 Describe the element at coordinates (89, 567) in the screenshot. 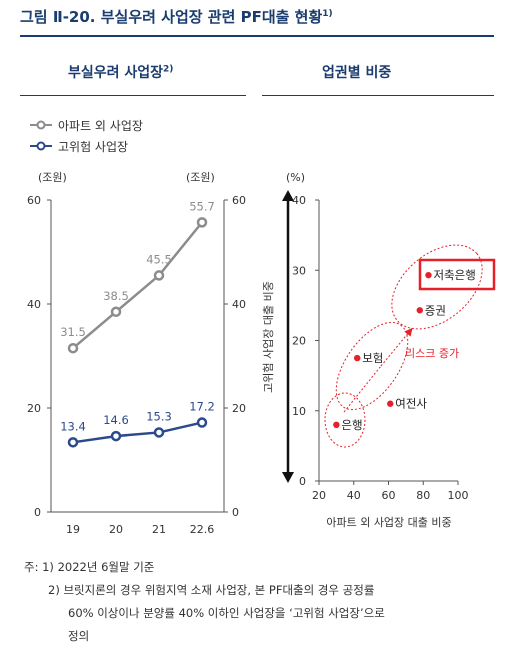

I see `footnote-1: 주: 1) 2022년 6월말 기준` at that location.